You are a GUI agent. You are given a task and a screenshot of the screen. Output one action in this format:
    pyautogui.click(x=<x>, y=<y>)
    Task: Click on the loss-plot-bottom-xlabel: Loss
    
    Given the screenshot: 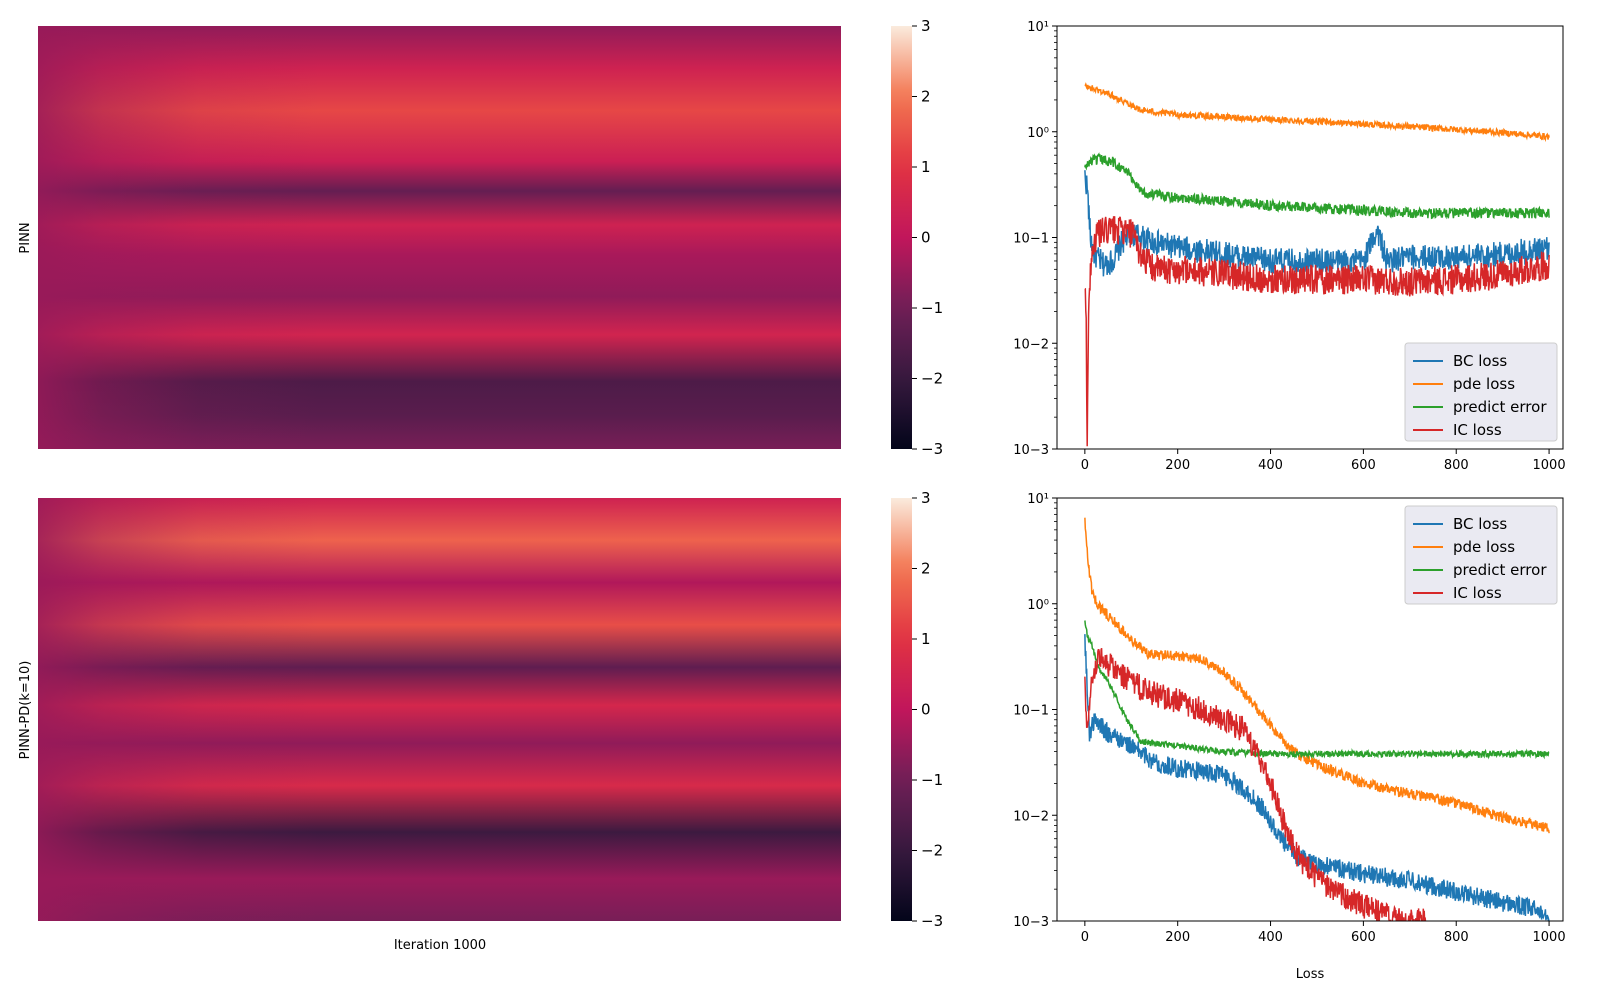 What is the action you would take?
    pyautogui.click(x=1310, y=974)
    